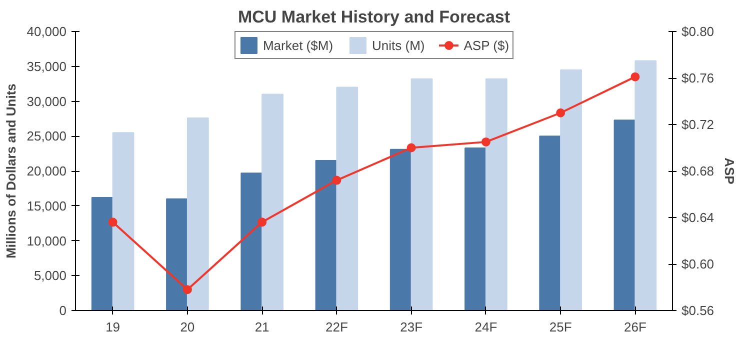 This screenshot has height=337, width=740. I want to click on y2-tick-label: $0.80, so click(698, 31).